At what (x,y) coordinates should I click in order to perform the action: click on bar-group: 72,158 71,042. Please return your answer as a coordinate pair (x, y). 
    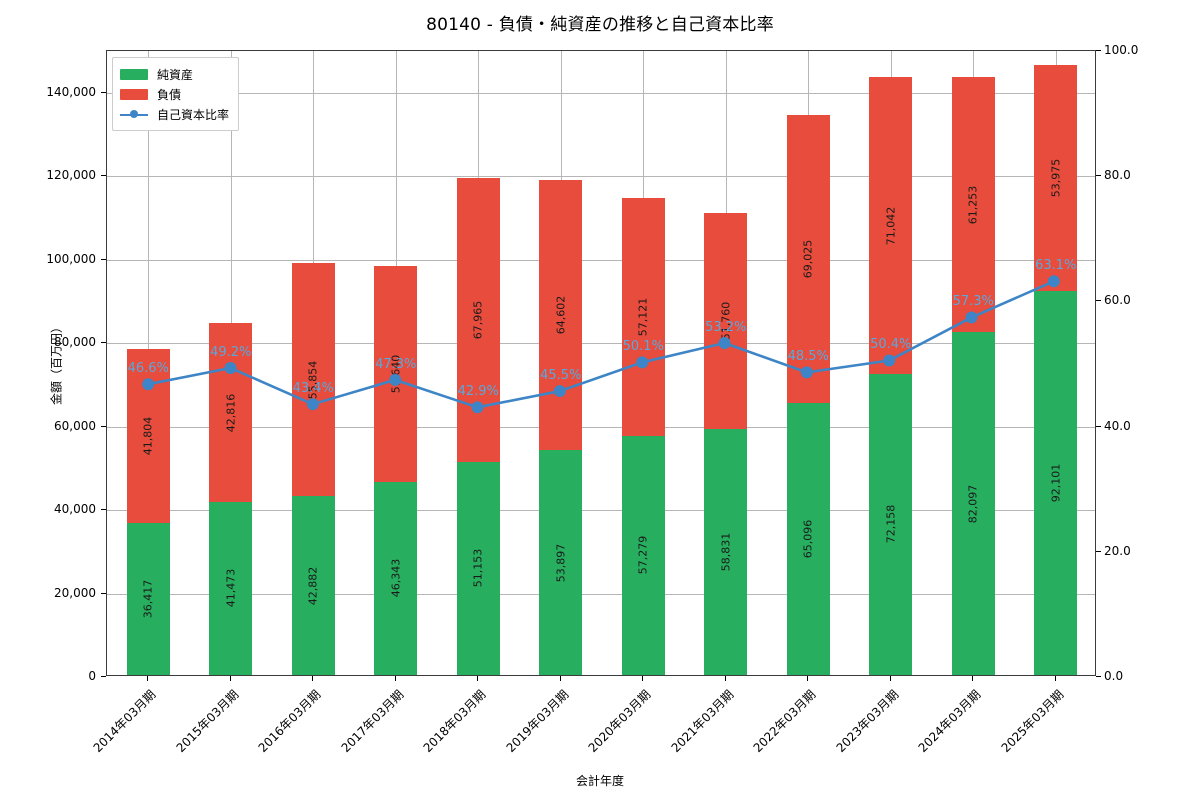
    Looking at the image, I should click on (891, 362).